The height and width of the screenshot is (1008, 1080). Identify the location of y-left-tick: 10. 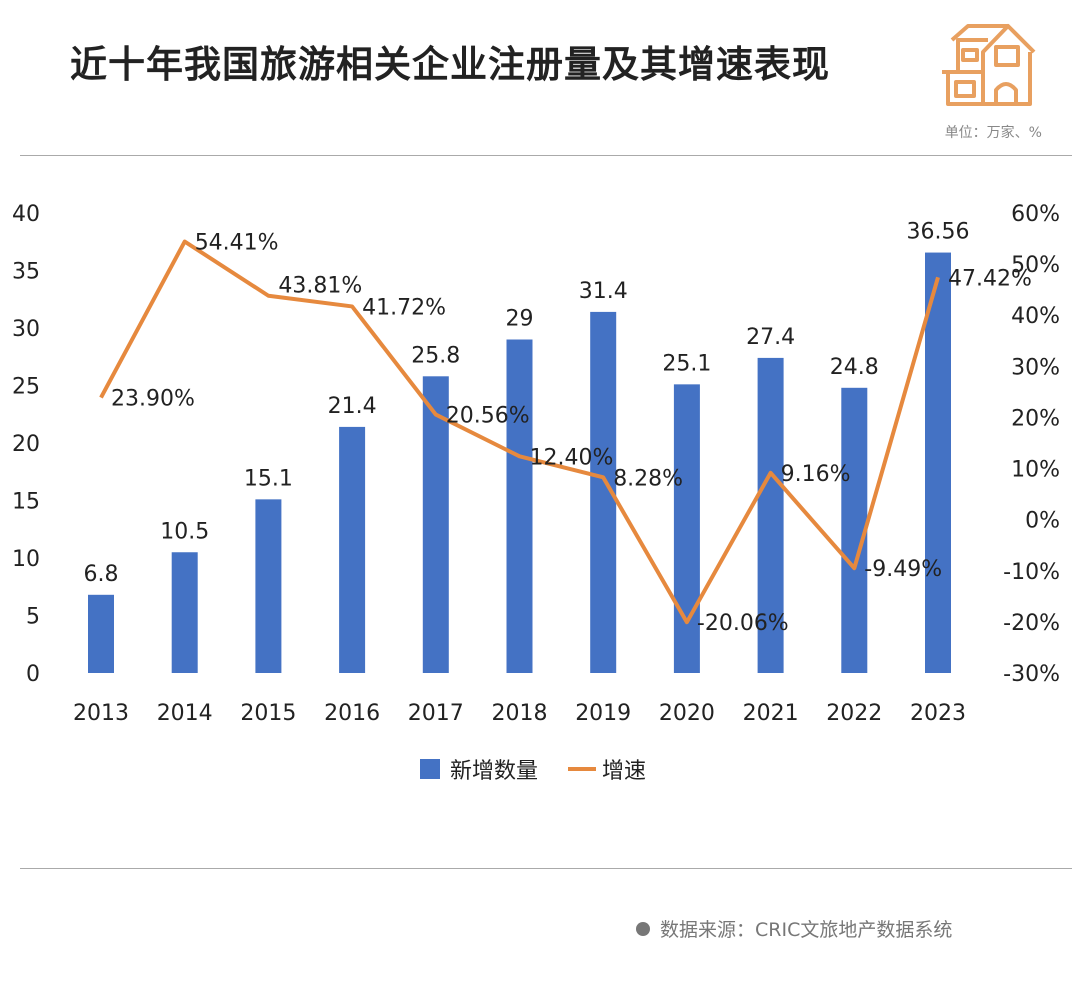
(26, 559).